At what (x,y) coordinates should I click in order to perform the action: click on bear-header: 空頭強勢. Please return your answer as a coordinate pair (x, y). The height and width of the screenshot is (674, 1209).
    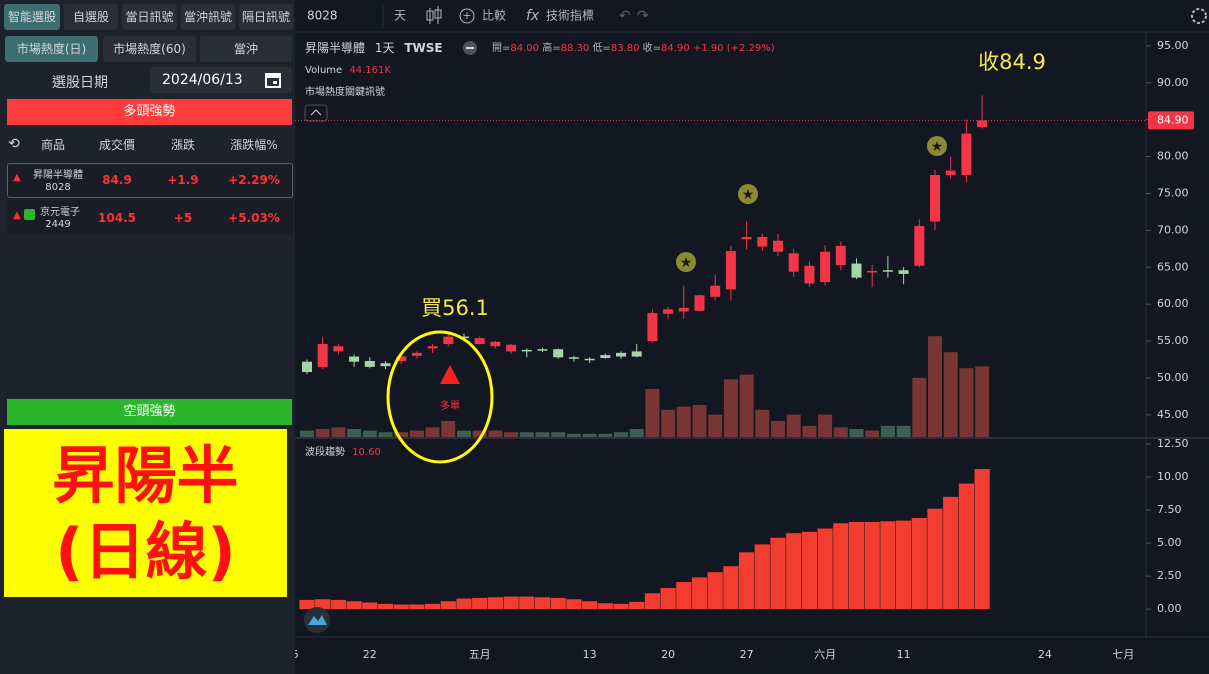
    Looking at the image, I should click on (149, 412).